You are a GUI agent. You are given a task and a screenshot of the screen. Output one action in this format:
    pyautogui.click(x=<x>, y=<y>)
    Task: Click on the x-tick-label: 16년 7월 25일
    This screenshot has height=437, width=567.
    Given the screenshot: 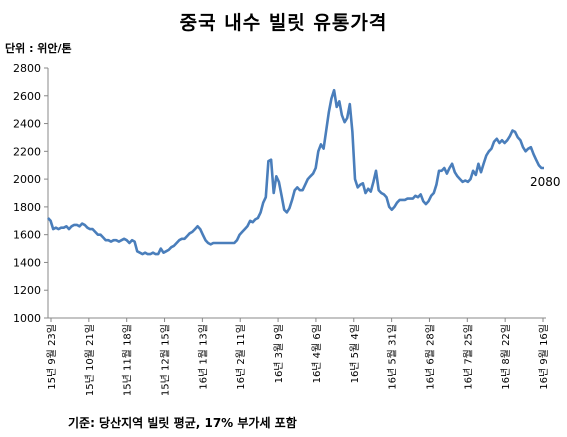 What is the action you would take?
    pyautogui.click(x=468, y=357)
    